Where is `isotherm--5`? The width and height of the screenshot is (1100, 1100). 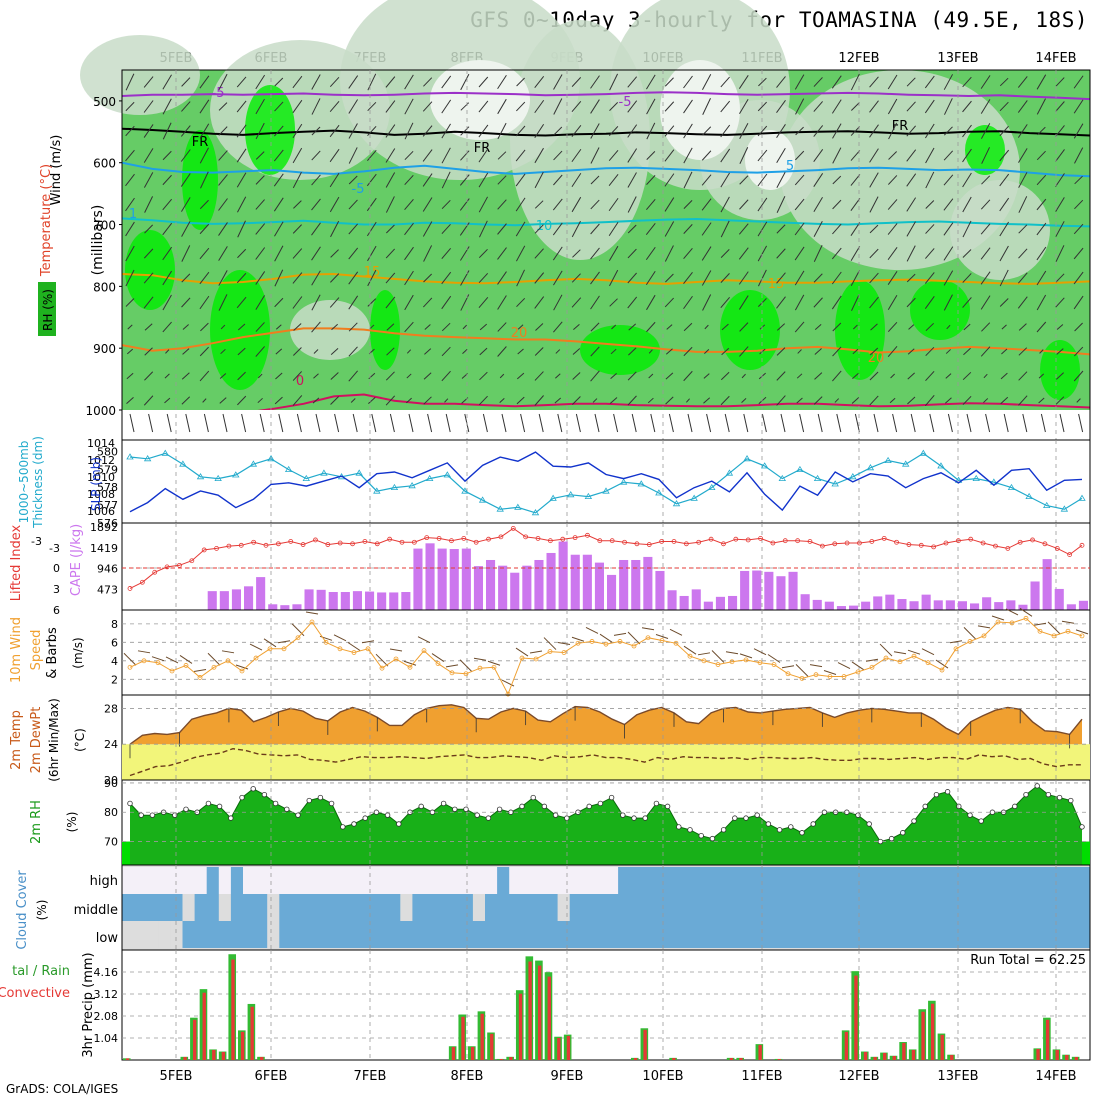 isotherm--5 is located at coordinates (606, 96).